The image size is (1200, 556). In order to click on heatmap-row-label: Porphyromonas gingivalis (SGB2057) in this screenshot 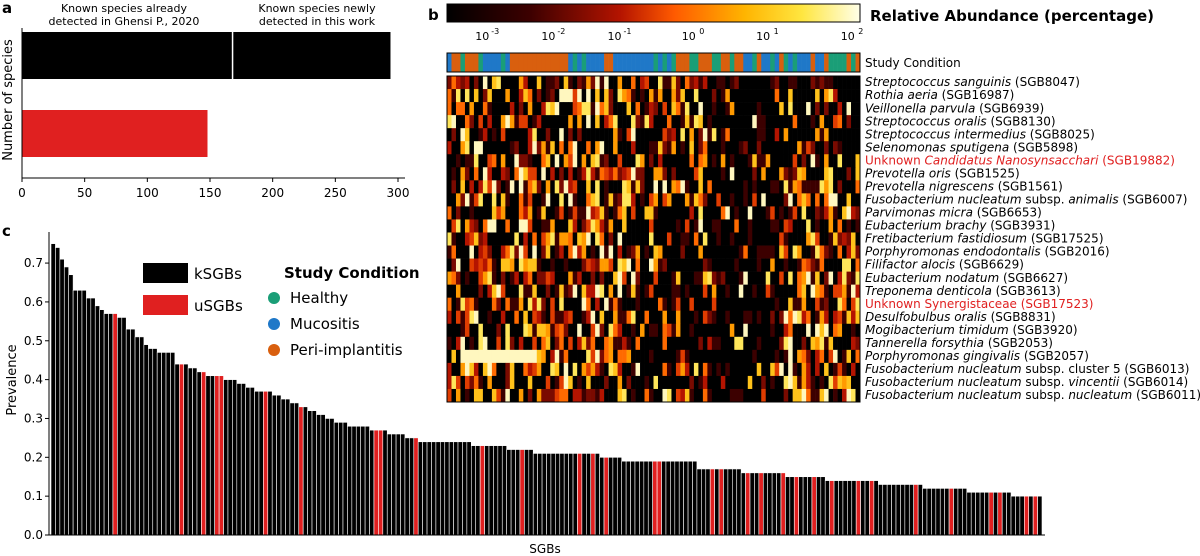, I will do `click(977, 356)`.